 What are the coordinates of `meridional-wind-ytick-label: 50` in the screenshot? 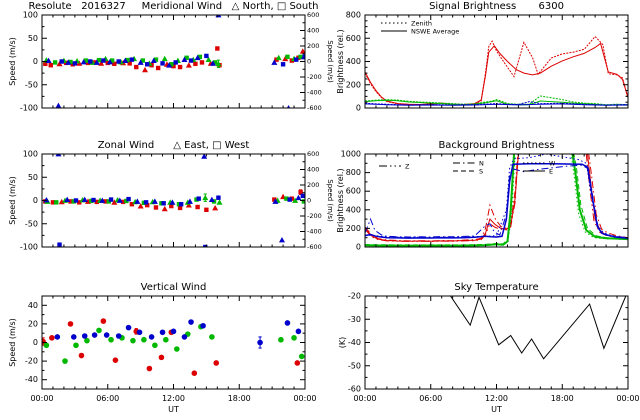 It's located at (33, 38).